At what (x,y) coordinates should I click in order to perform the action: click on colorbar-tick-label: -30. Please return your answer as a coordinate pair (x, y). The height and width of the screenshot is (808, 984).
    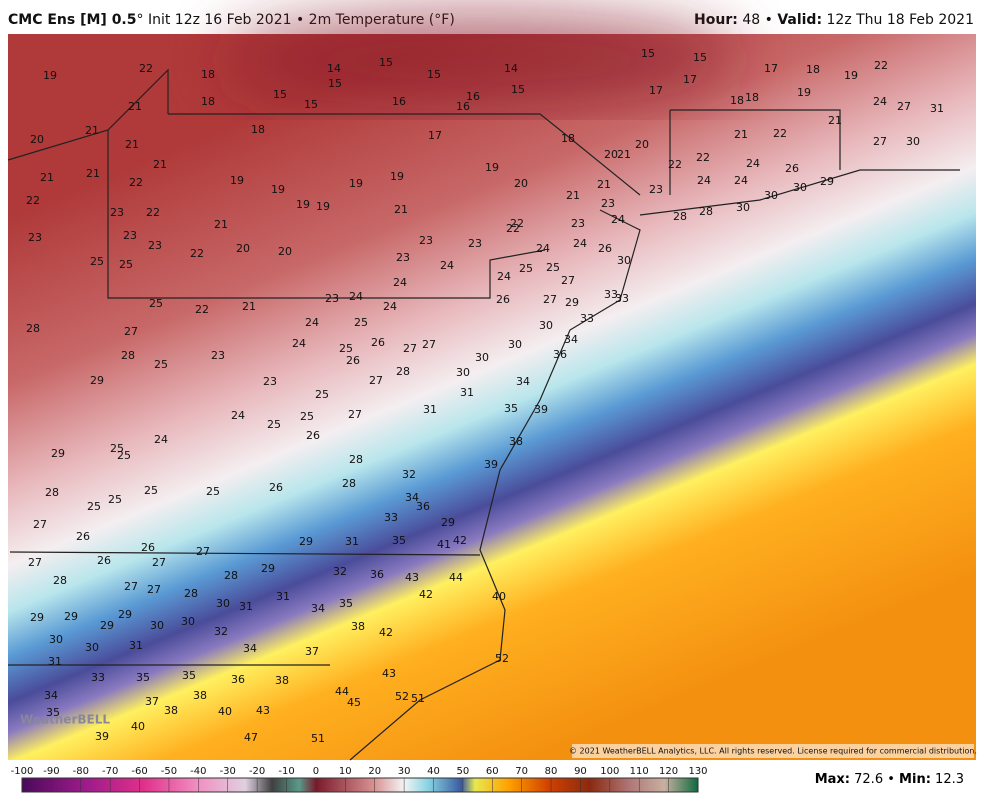
    Looking at the image, I should click on (228, 771).